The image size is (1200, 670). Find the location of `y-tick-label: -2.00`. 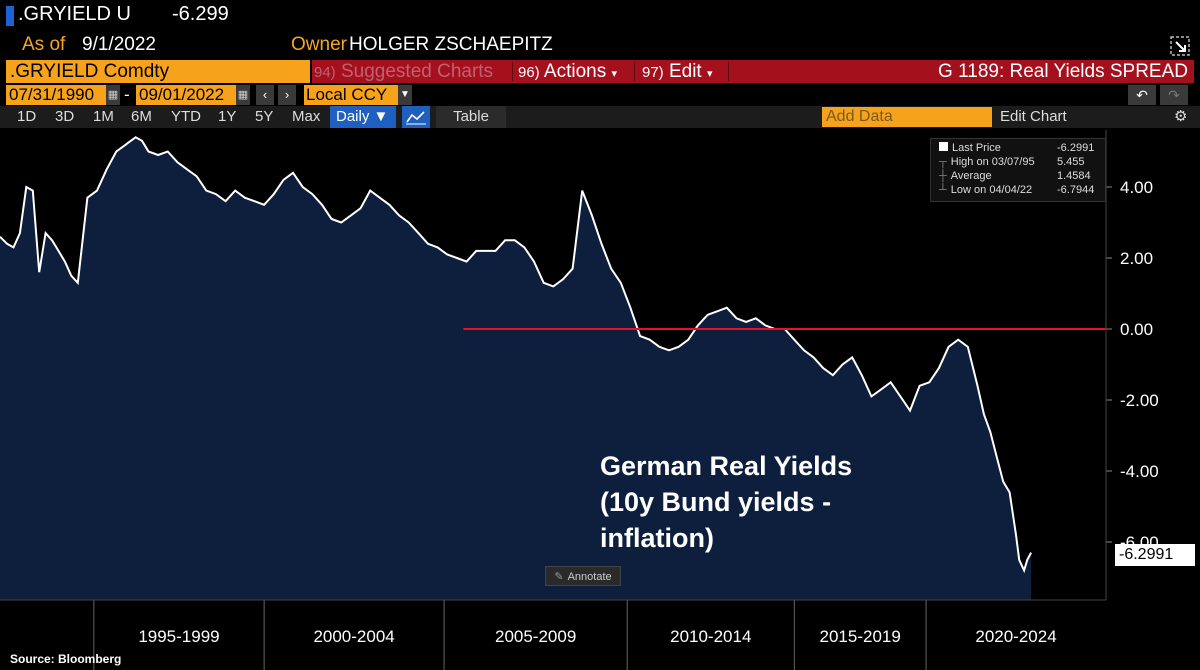

y-tick-label: -2.00 is located at coordinates (1139, 400).